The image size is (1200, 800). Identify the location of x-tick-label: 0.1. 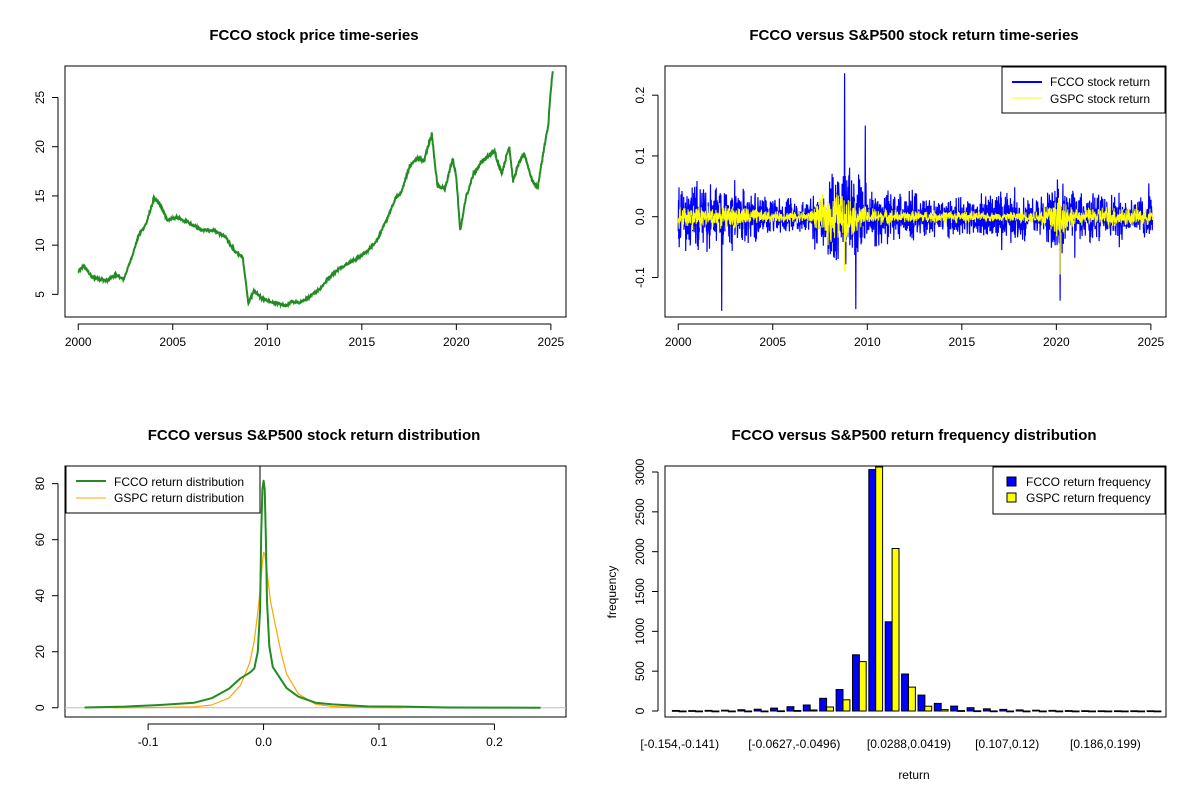
(379, 742).